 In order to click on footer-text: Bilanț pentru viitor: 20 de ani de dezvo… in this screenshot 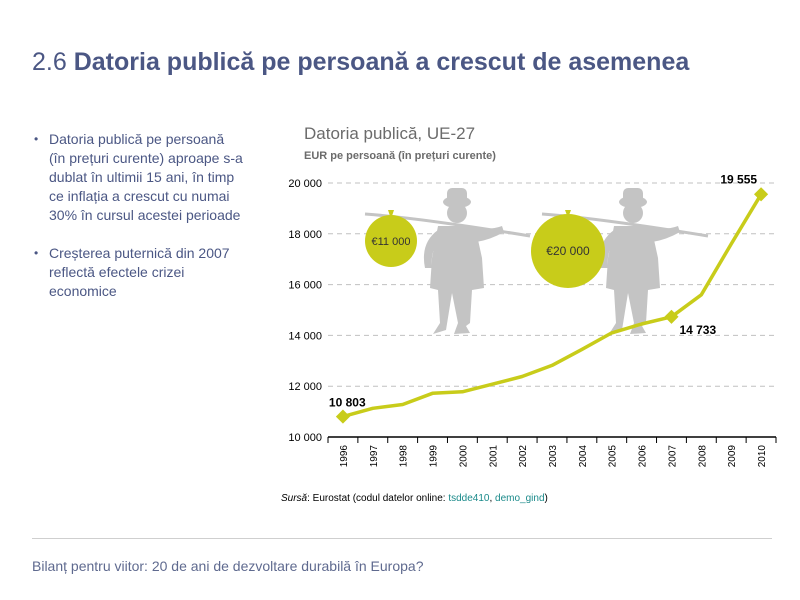, I will do `click(228, 566)`.